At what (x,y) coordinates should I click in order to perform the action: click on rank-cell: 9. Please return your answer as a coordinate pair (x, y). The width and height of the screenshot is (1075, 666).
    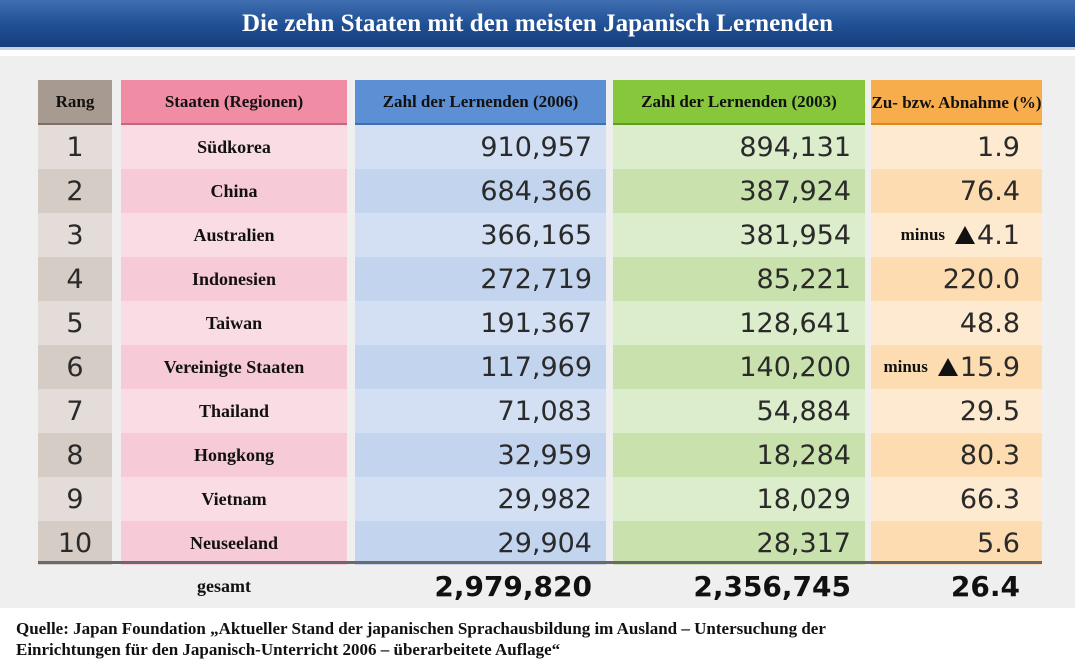
    Looking at the image, I should click on (75, 499).